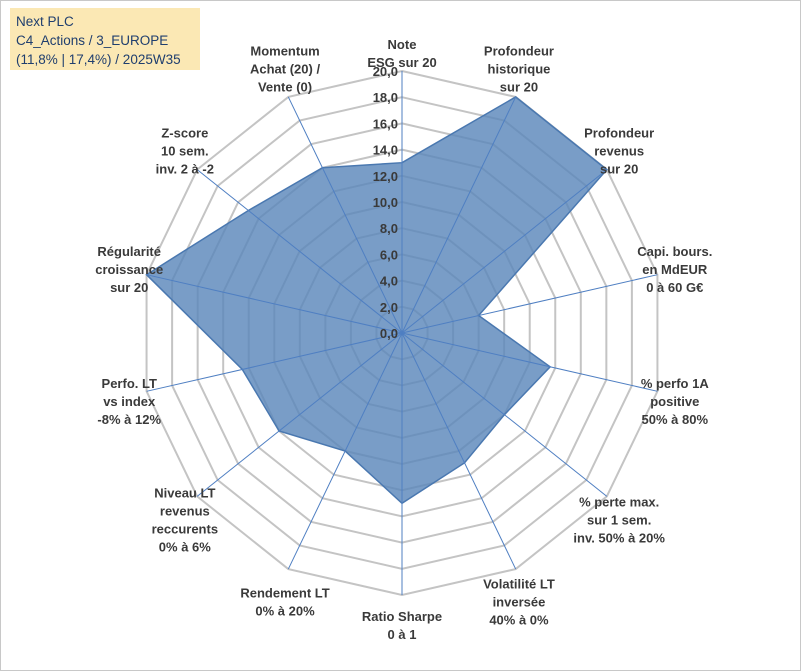  What do you see at coordinates (389, 254) in the screenshot?
I see `tick-label: 6,0` at bounding box center [389, 254].